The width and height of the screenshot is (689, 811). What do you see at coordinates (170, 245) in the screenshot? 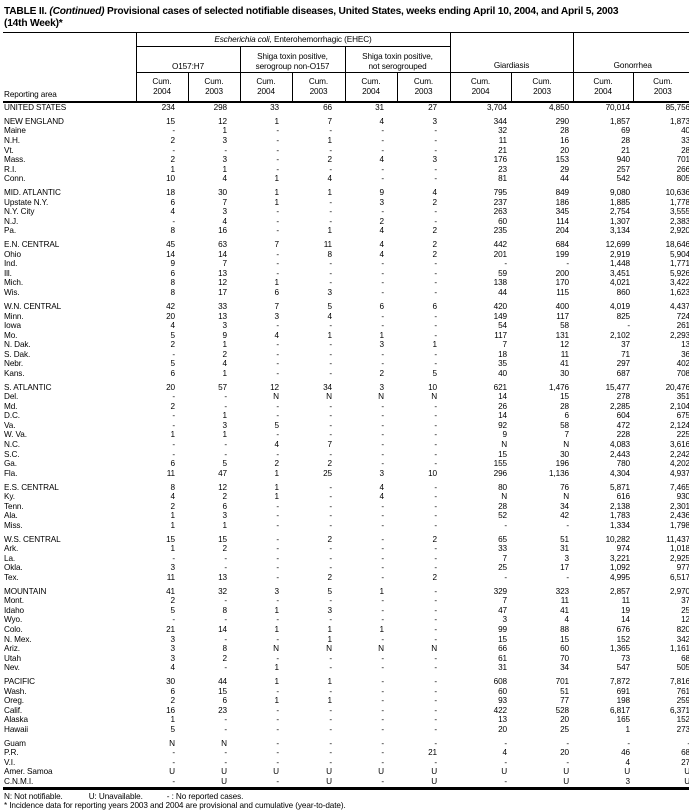
I see `value-cell: 45` at bounding box center [170, 245].